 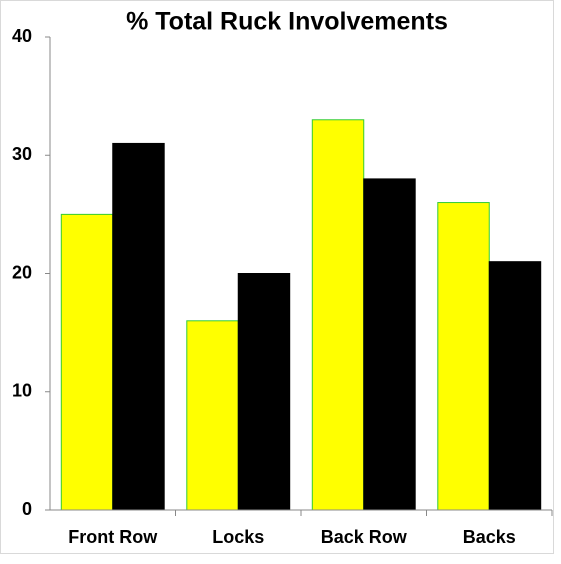 What do you see at coordinates (22, 36) in the screenshot?
I see `y-tick-label: 40` at bounding box center [22, 36].